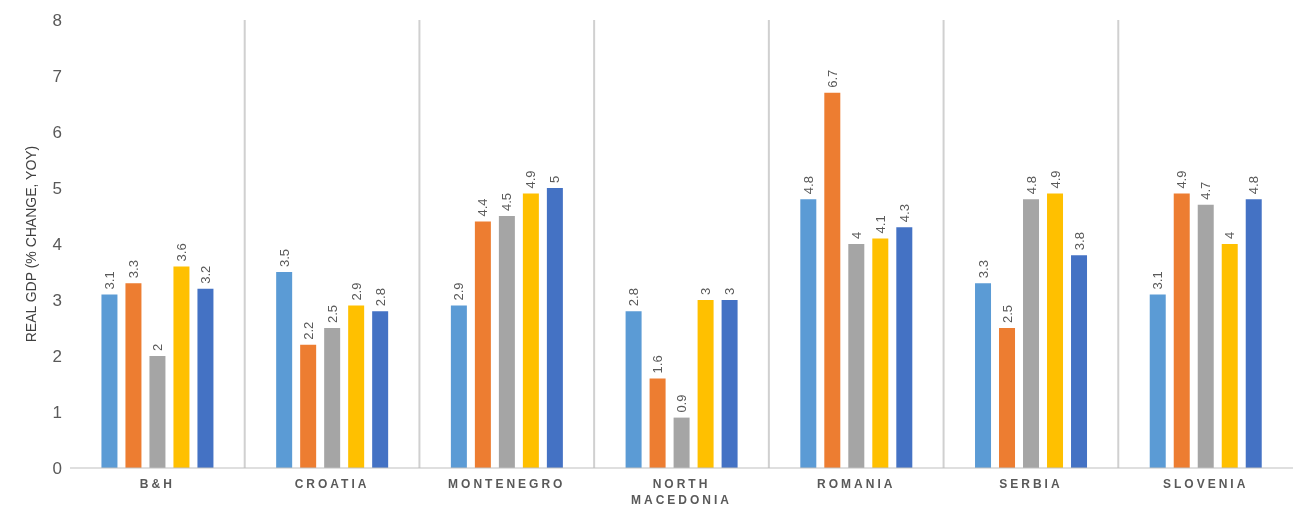 The height and width of the screenshot is (528, 1306). I want to click on y-axis-title: REAL GDP (% CHANGE, YOY), so click(30, 244).